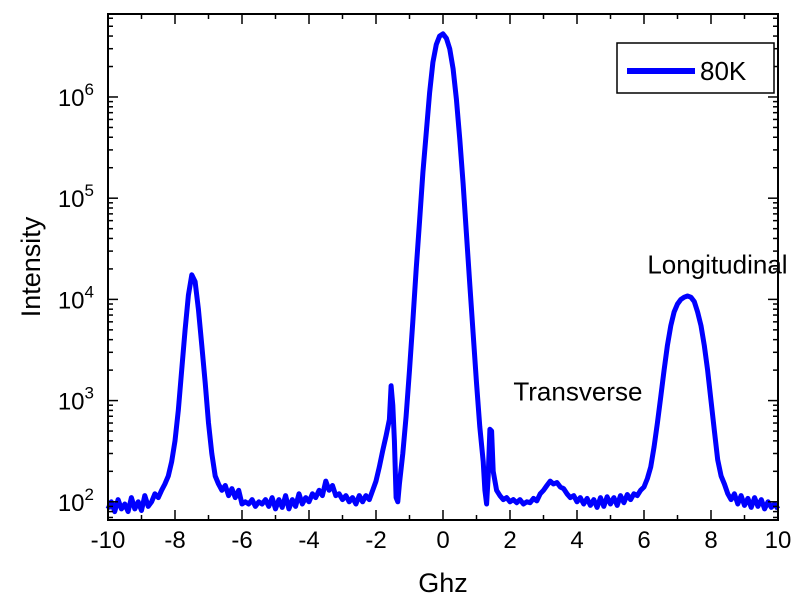  What do you see at coordinates (710, 540) in the screenshot?
I see `x-tick-label: 8` at bounding box center [710, 540].